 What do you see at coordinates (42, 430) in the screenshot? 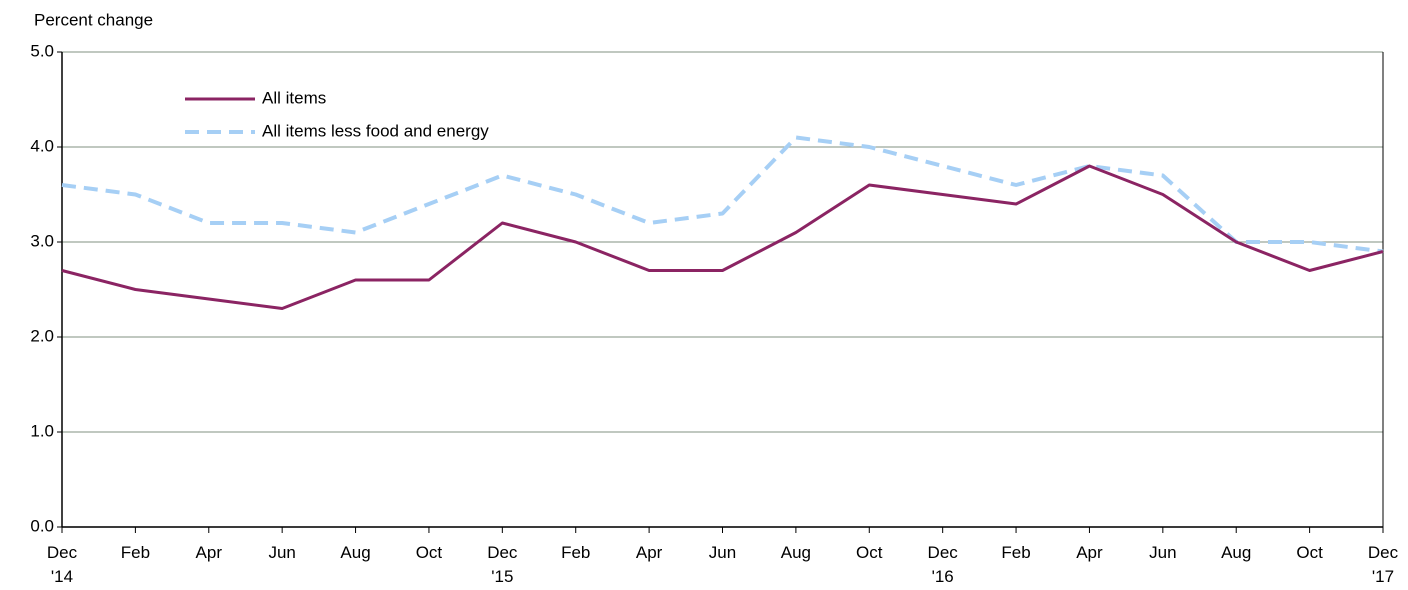
I see `y-tick-label: 1.0` at bounding box center [42, 430].